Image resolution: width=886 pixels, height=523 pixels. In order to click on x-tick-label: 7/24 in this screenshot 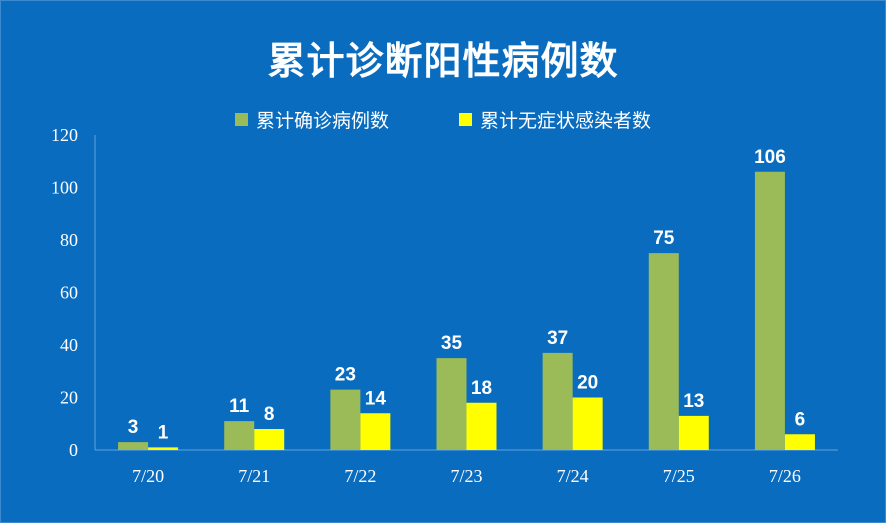, I will do `click(573, 476)`.